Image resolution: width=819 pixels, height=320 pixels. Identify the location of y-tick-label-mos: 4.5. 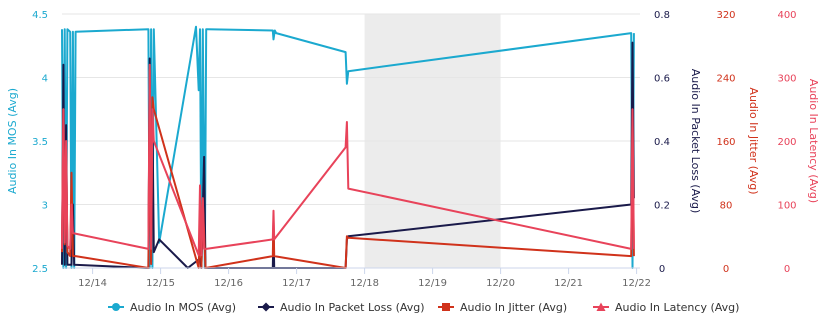
(40, 15).